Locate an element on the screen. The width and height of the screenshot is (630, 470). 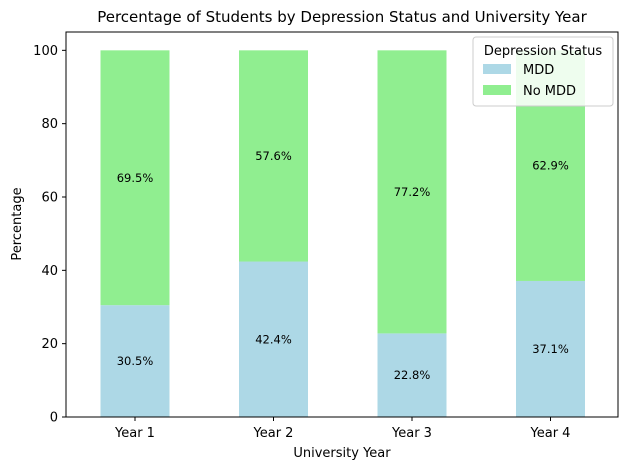
data-label-mdd-4: 37.1% is located at coordinates (550, 349).